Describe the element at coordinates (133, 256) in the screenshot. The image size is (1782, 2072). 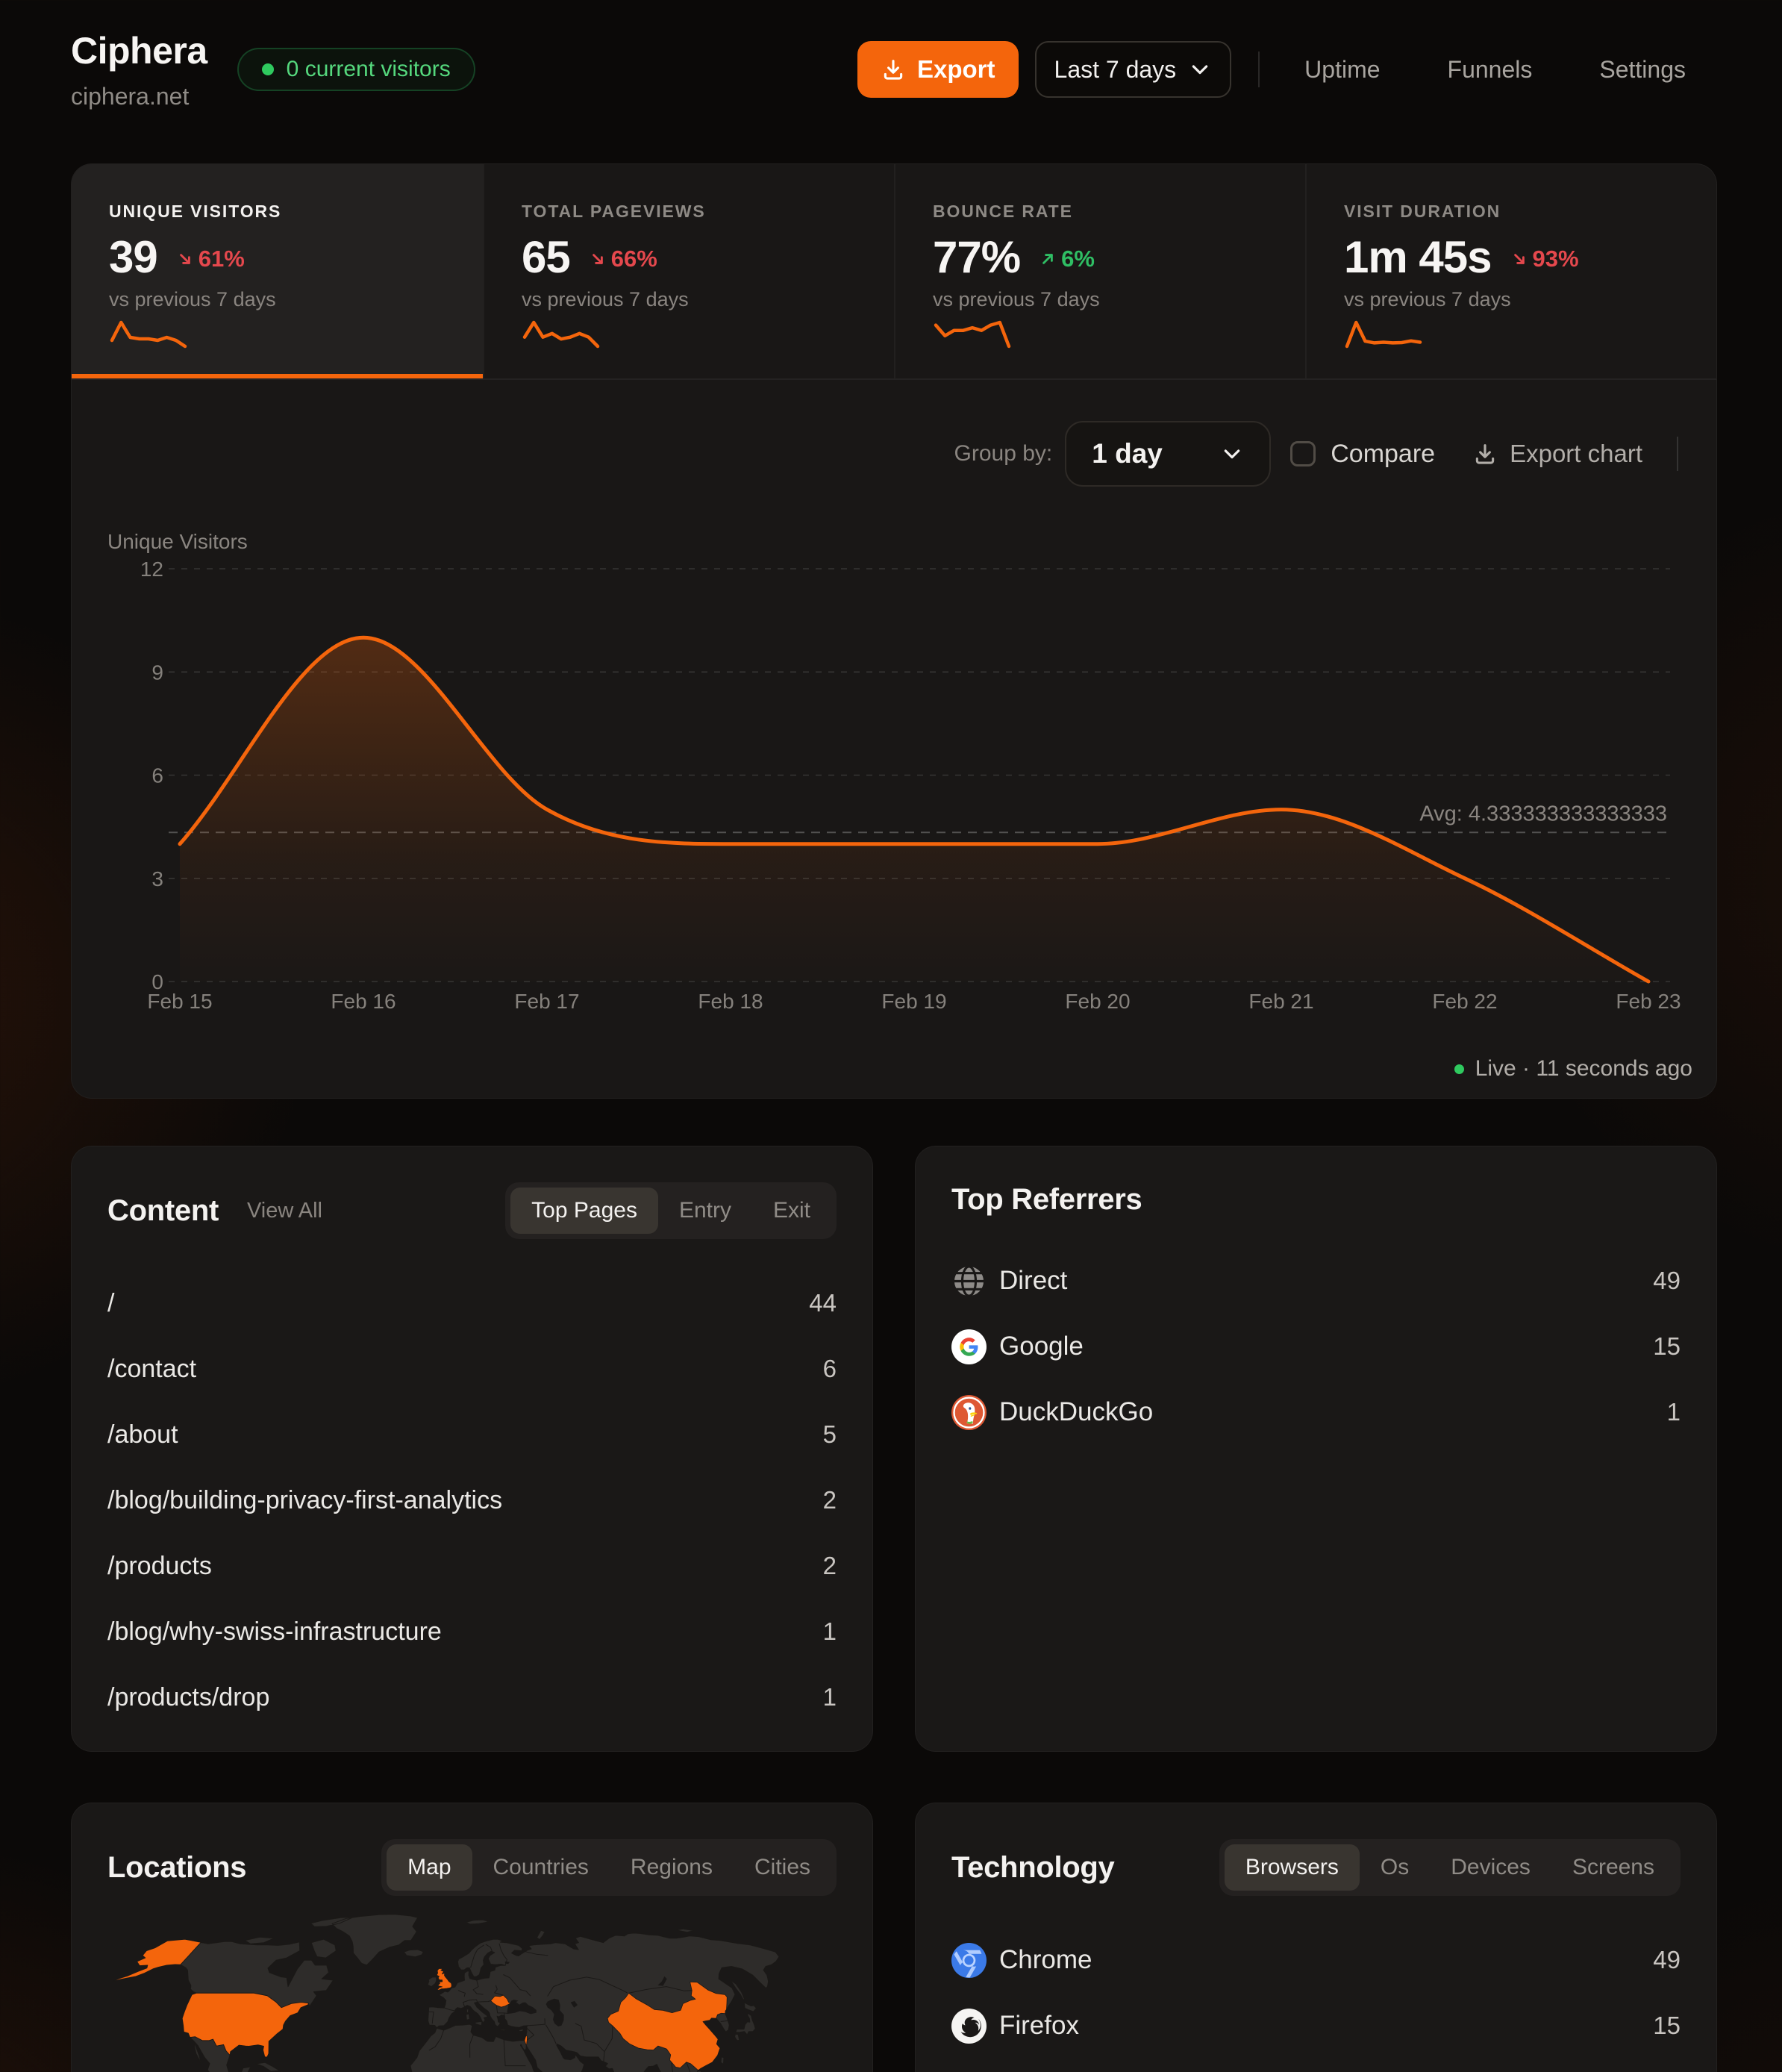
I see `stat-value: 39` at that location.